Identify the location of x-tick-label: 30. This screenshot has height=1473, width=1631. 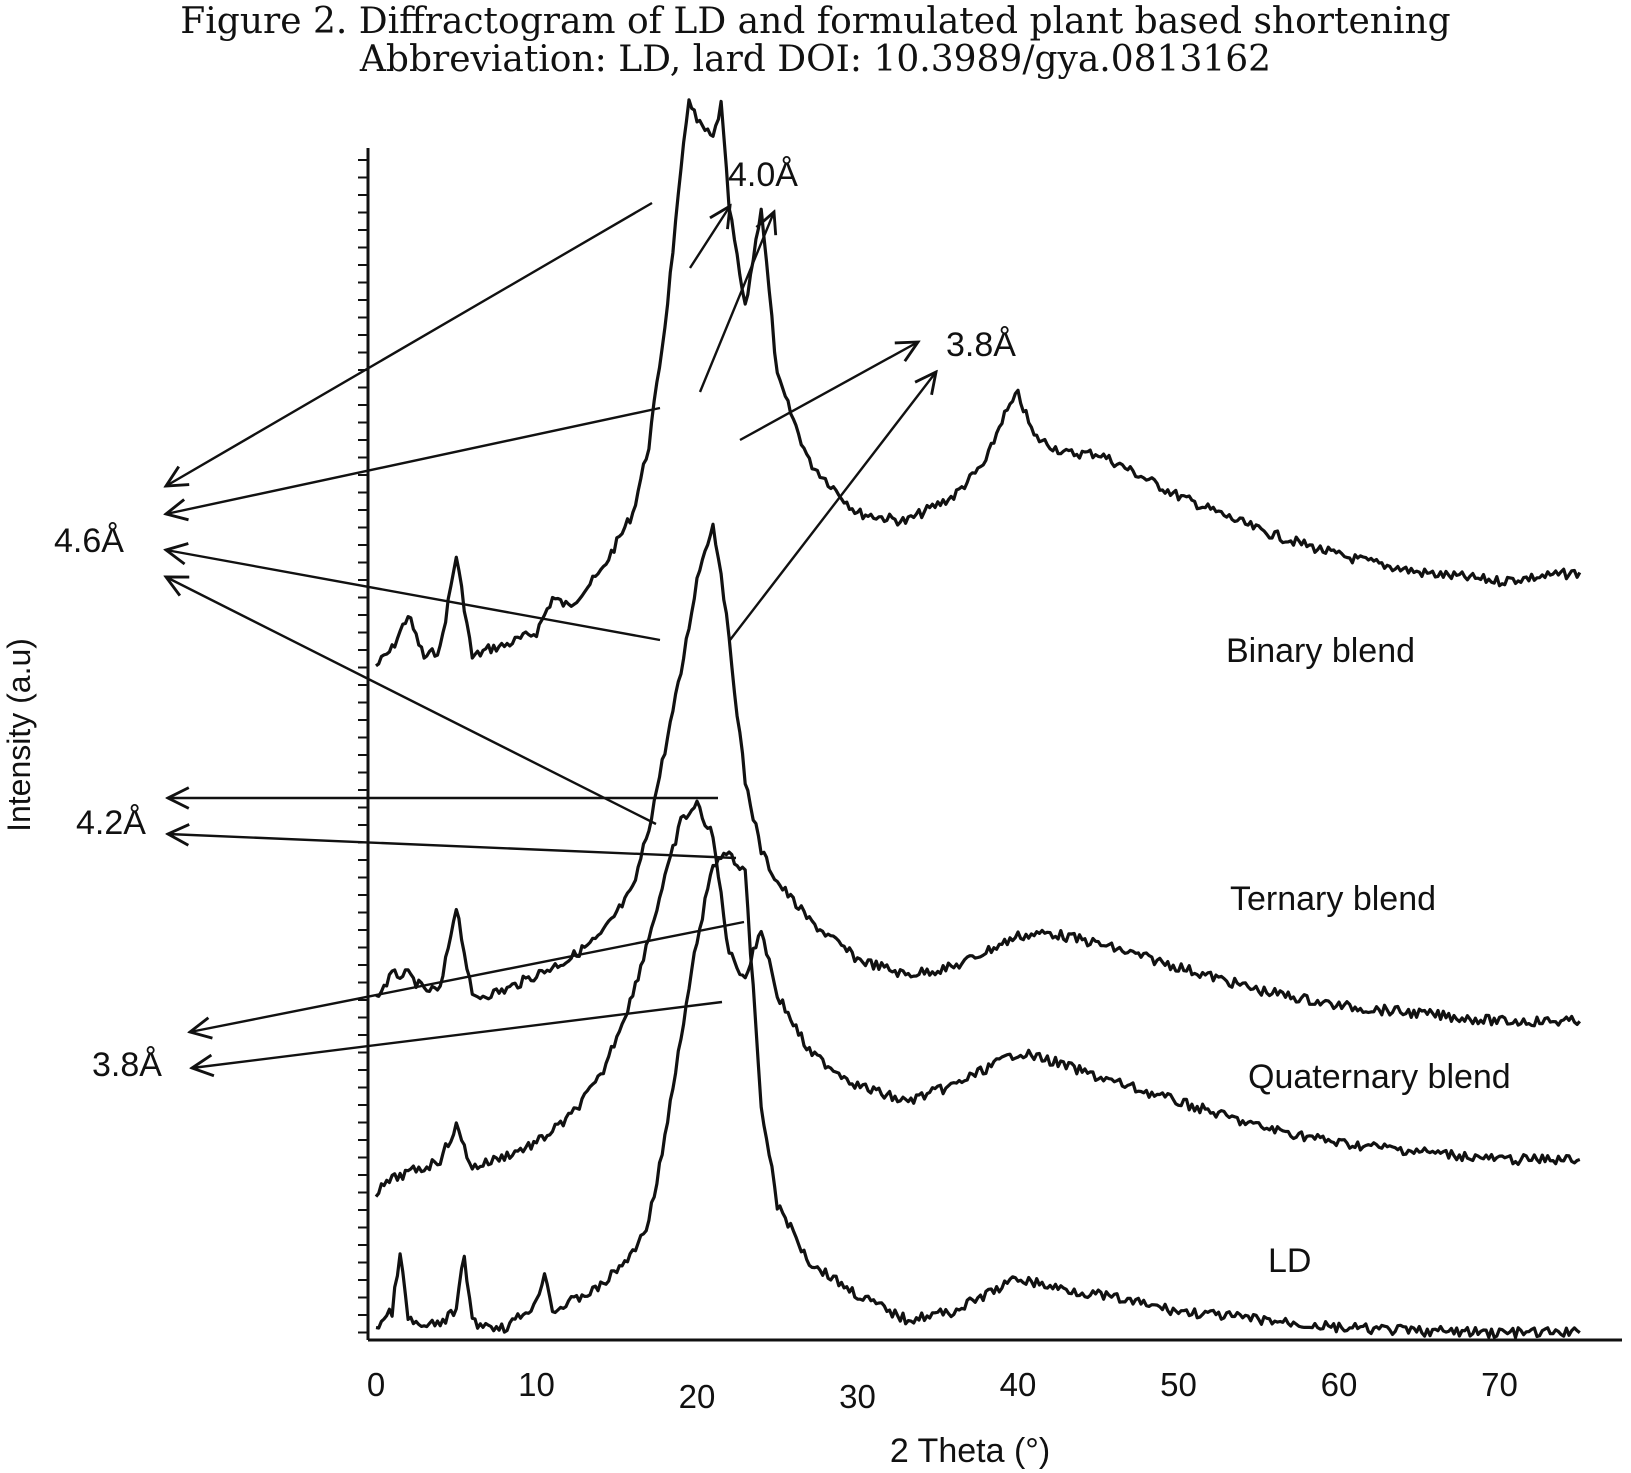
(857, 1396).